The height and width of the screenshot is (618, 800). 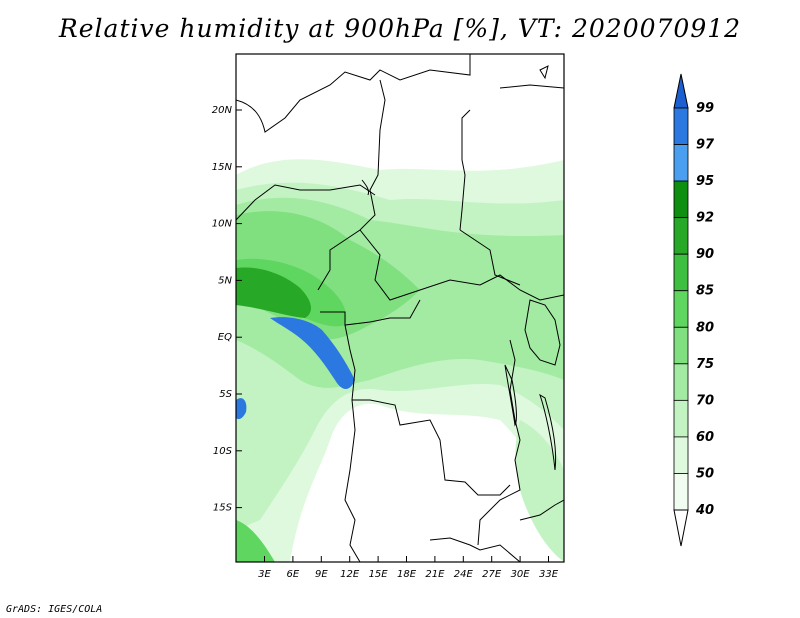 I want to click on lat-label: 5N, so click(x=225, y=280).